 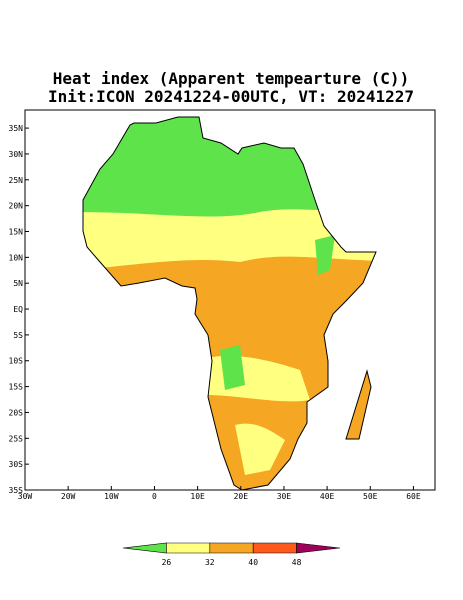 What do you see at coordinates (210, 562) in the screenshot?
I see `colorbar-label: 32` at bounding box center [210, 562].